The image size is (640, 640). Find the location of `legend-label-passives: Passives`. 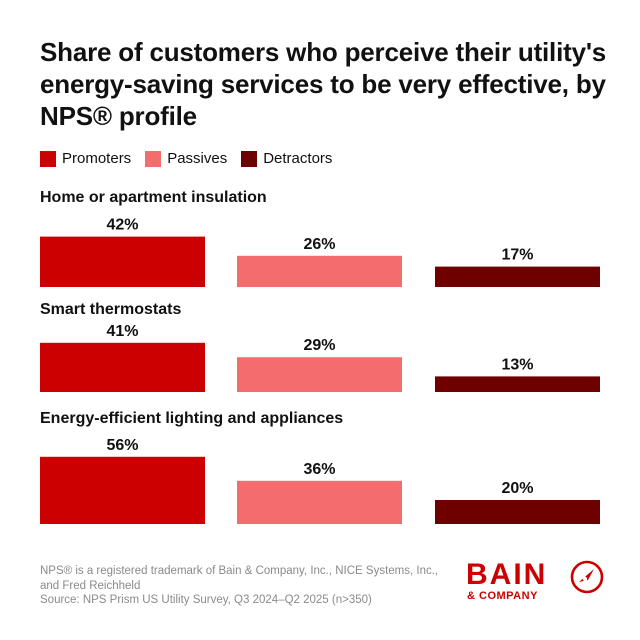

legend-label-passives: Passives is located at coordinates (197, 158).